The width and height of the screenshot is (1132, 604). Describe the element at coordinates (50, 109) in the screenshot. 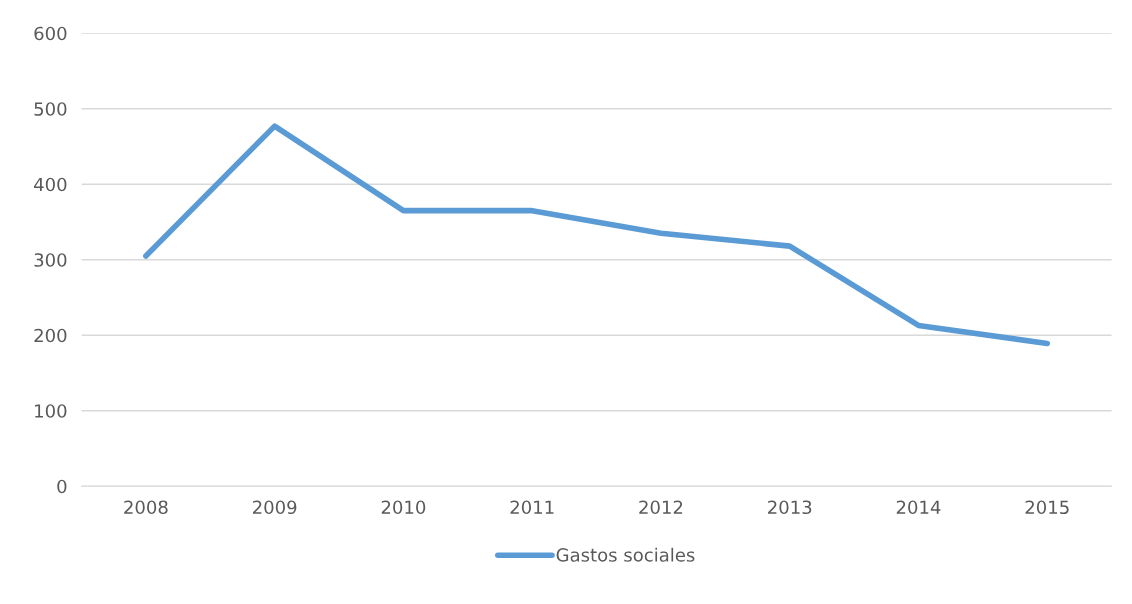

I see `y-tick-label: 500` at that location.